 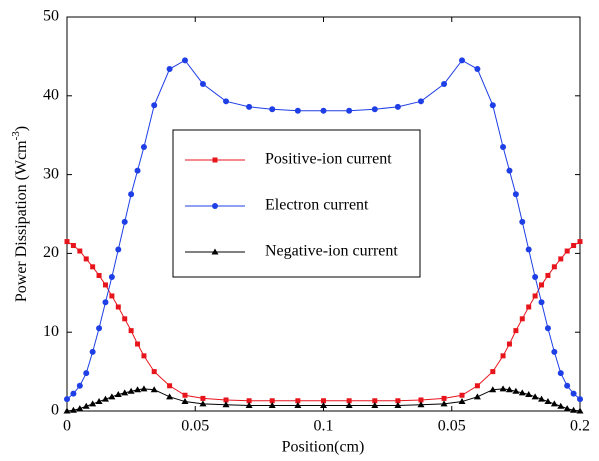 What do you see at coordinates (21, 221) in the screenshot?
I see `y-label-main: Power Dissipation (Wcm` at bounding box center [21, 221].